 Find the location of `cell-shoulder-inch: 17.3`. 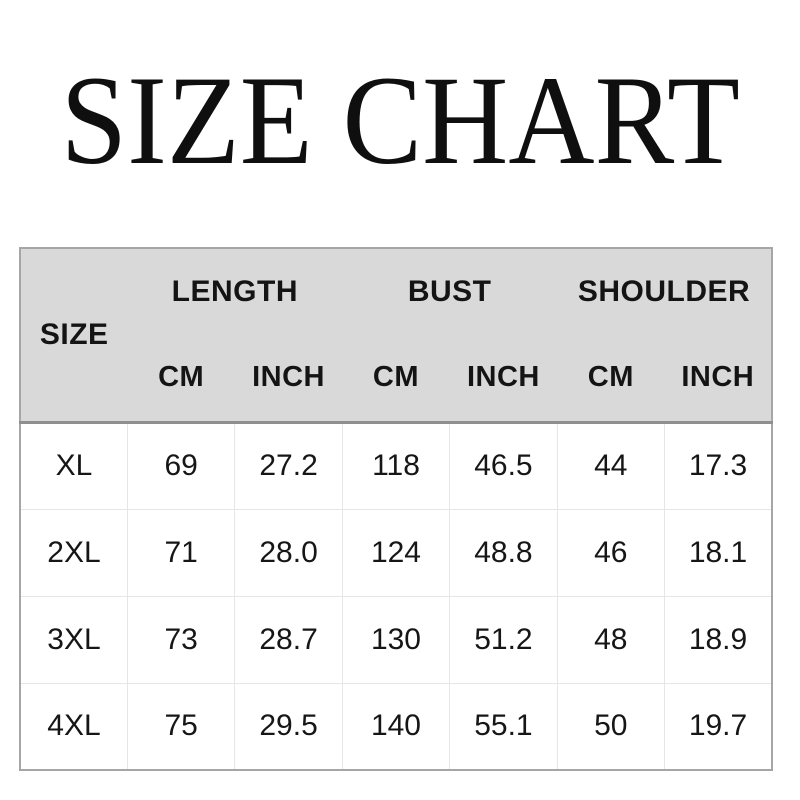

cell-shoulder-inch: 17.3 is located at coordinates (718, 466).